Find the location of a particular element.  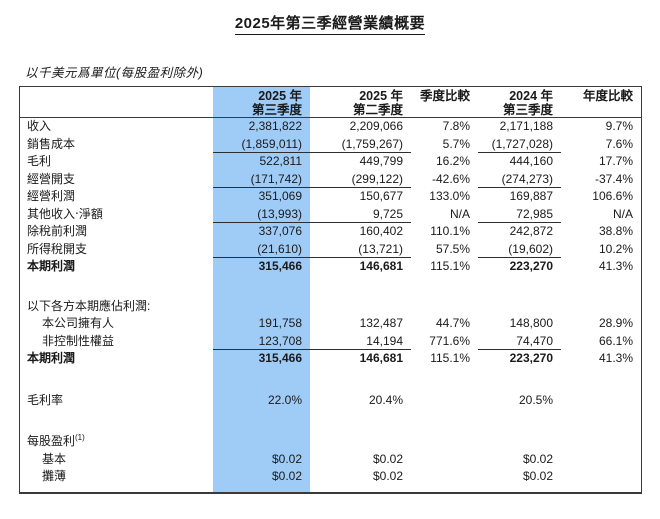

cell-value: (171,742) is located at coordinates (261, 179).